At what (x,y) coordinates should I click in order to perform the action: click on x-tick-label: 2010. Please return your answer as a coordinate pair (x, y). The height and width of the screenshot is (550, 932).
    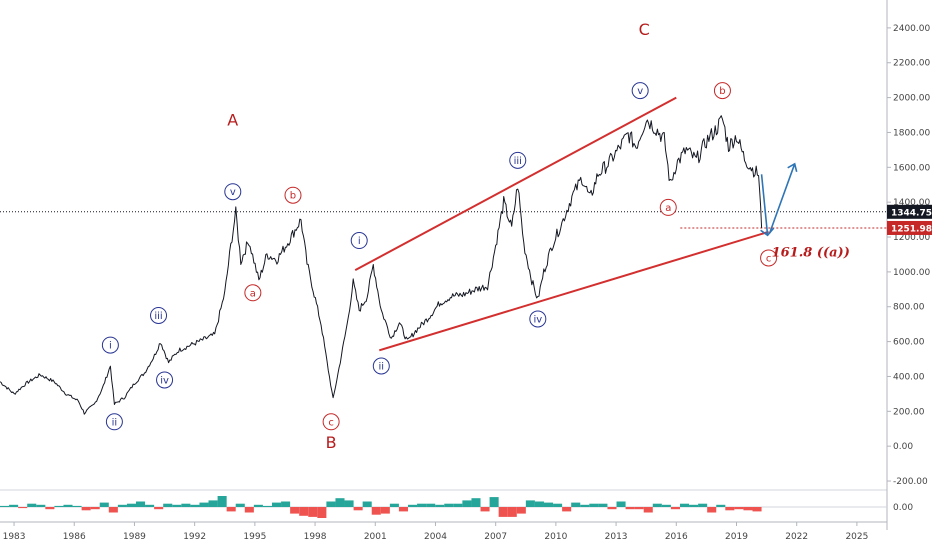
    Looking at the image, I should click on (555, 537).